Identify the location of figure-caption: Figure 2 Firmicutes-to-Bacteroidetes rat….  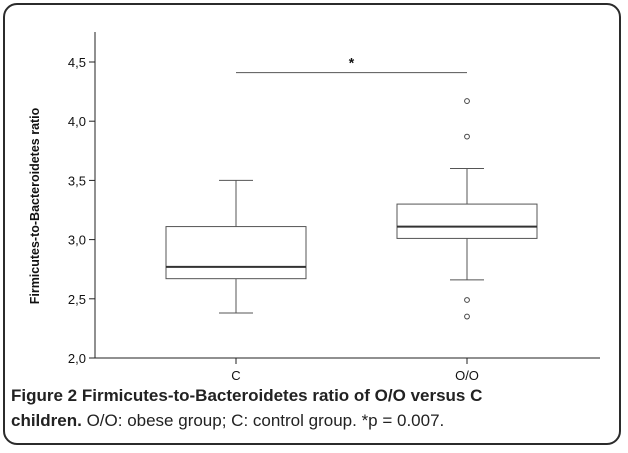
(311, 408).